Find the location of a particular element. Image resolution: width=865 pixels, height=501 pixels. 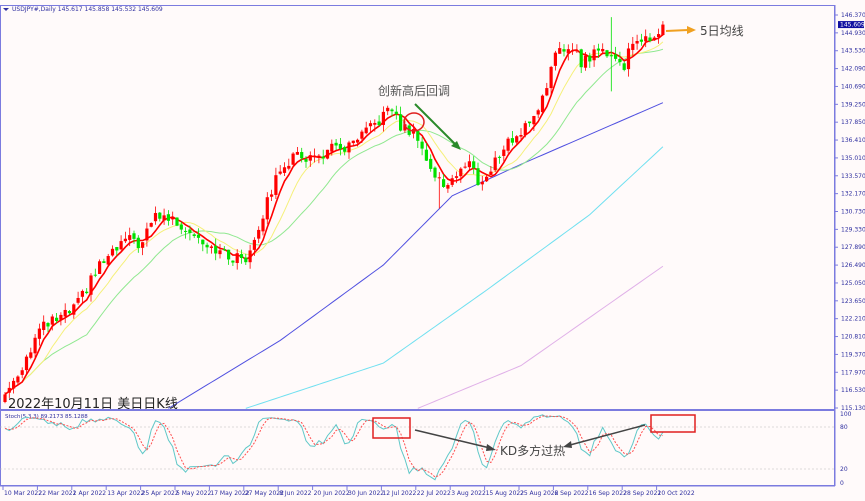

price-tick-label: 142.090 is located at coordinates (853, 69).